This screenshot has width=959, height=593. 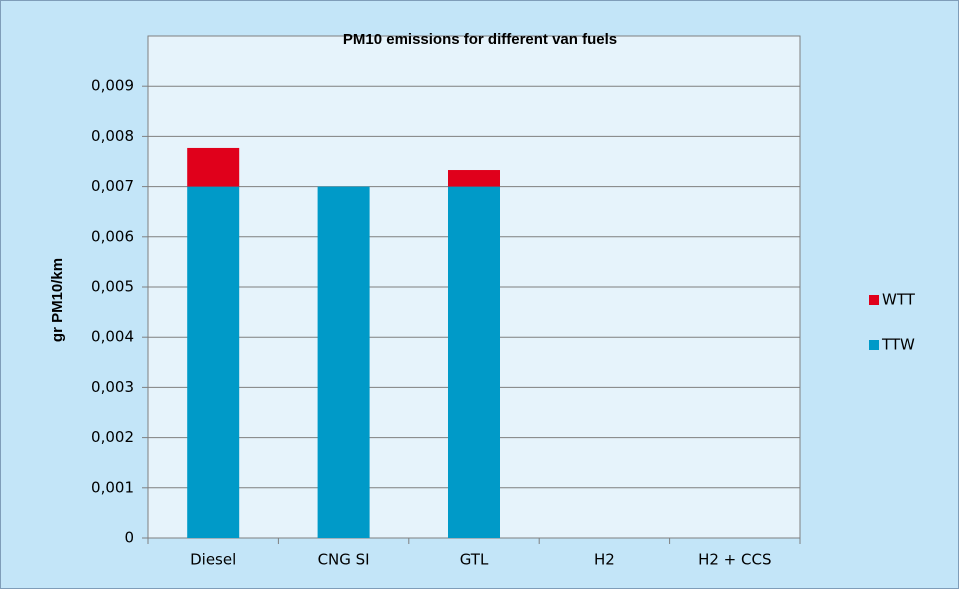 What do you see at coordinates (112, 287) in the screenshot?
I see `y-tick-label: 0,005` at bounding box center [112, 287].